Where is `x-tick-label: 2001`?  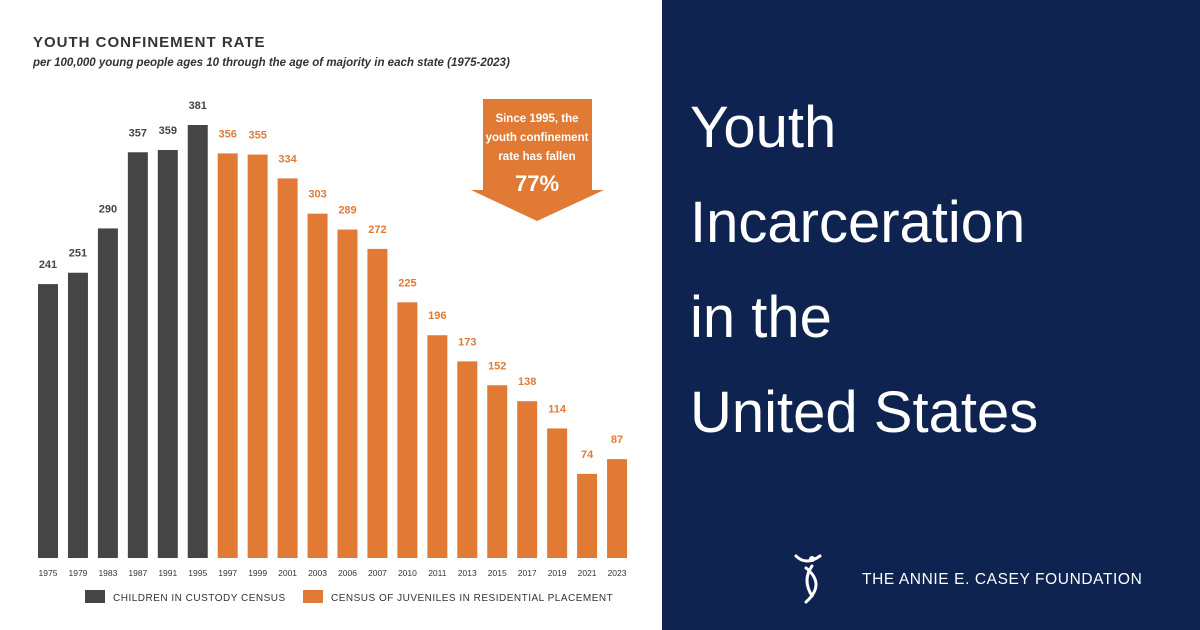
x-tick-label: 2001 is located at coordinates (287, 573).